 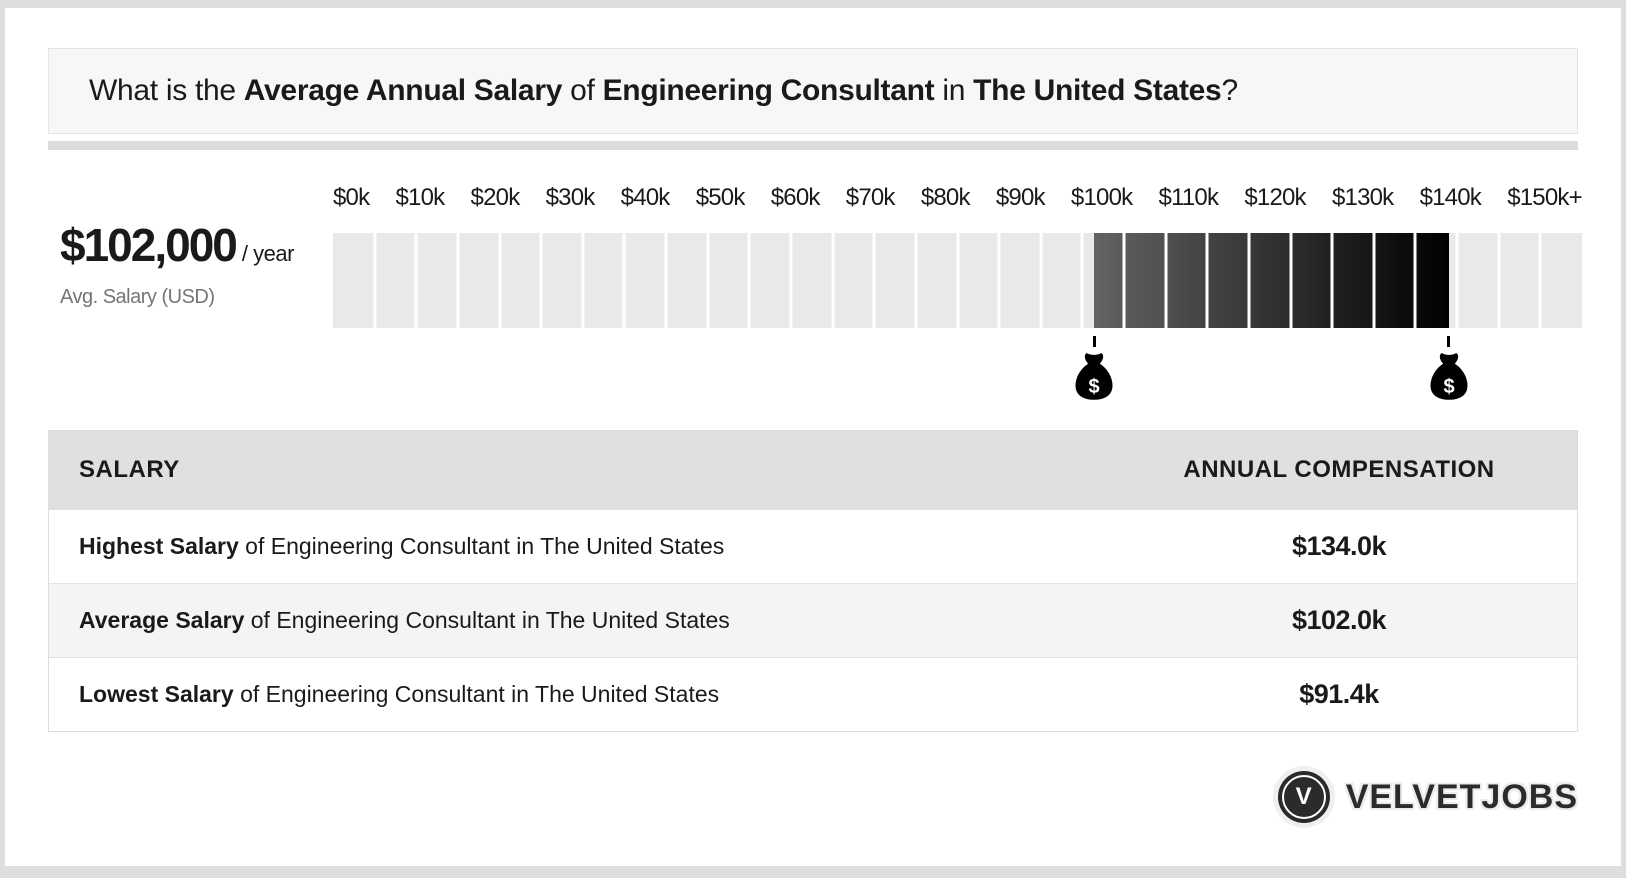 I want to click on axis-label: $140k, so click(x=1450, y=197).